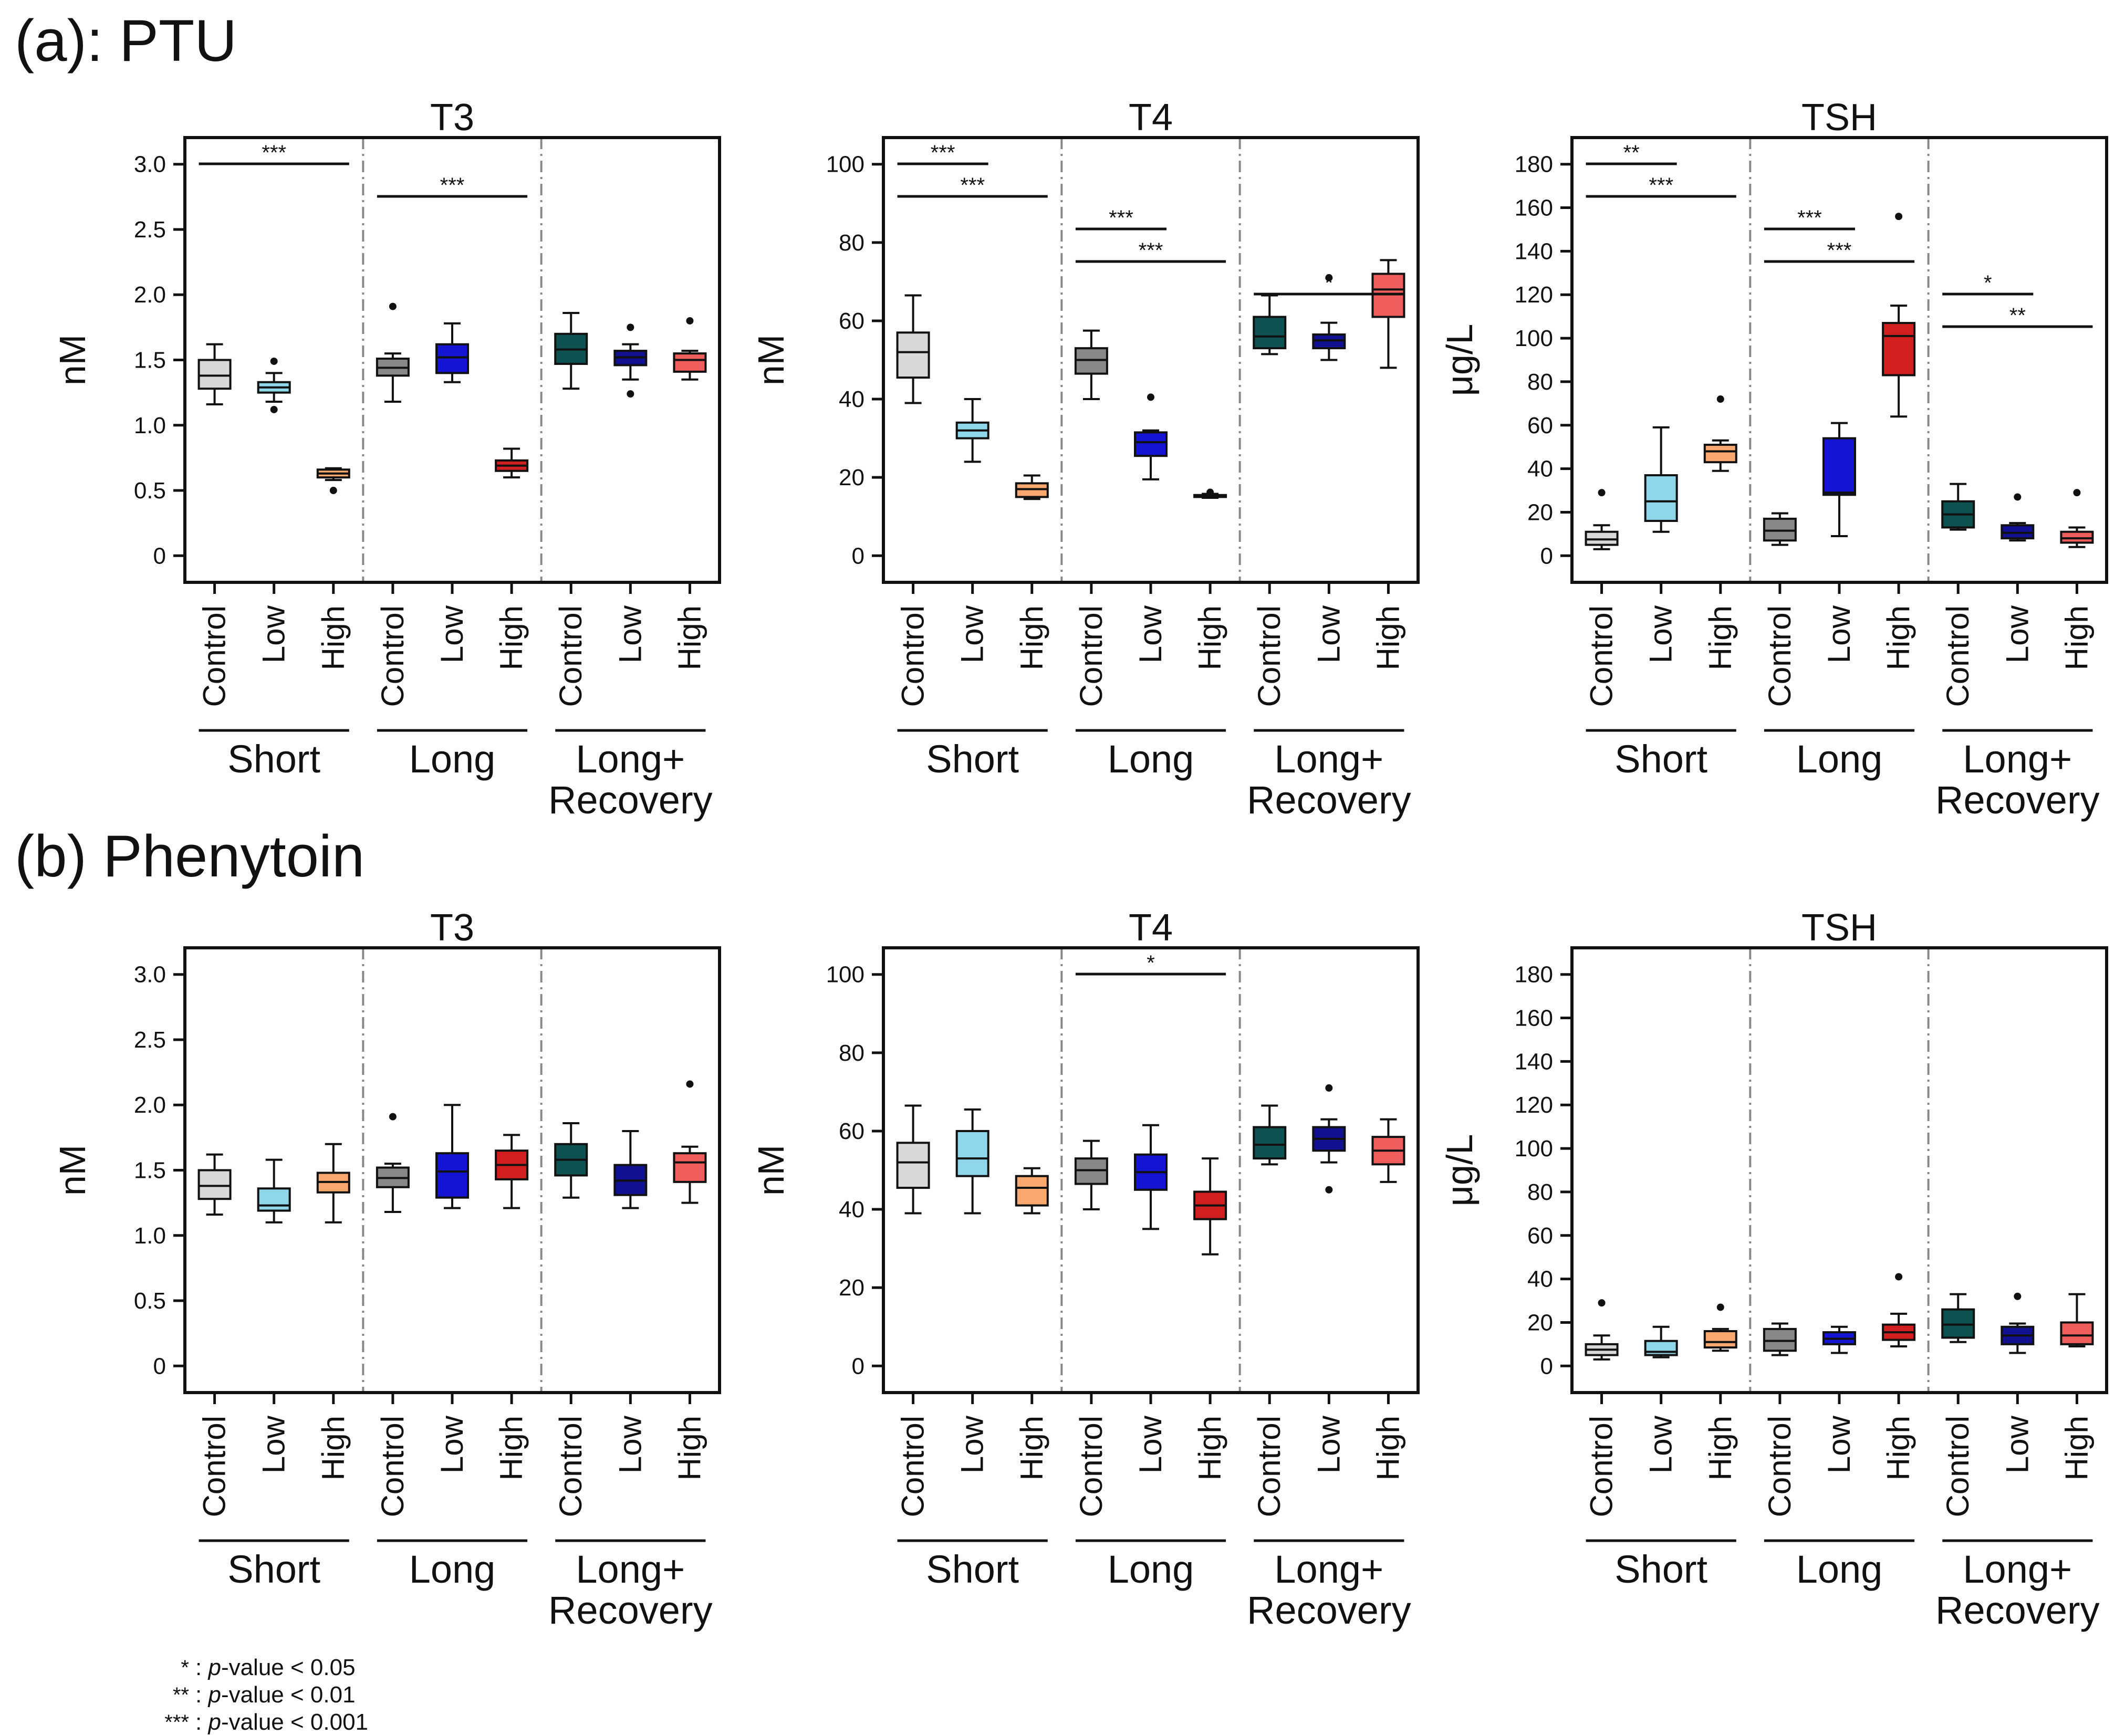 The height and width of the screenshot is (1736, 2125). Describe the element at coordinates (262, 1722) in the screenshot. I see `legend-row: *** : p-value < 0.001` at that location.